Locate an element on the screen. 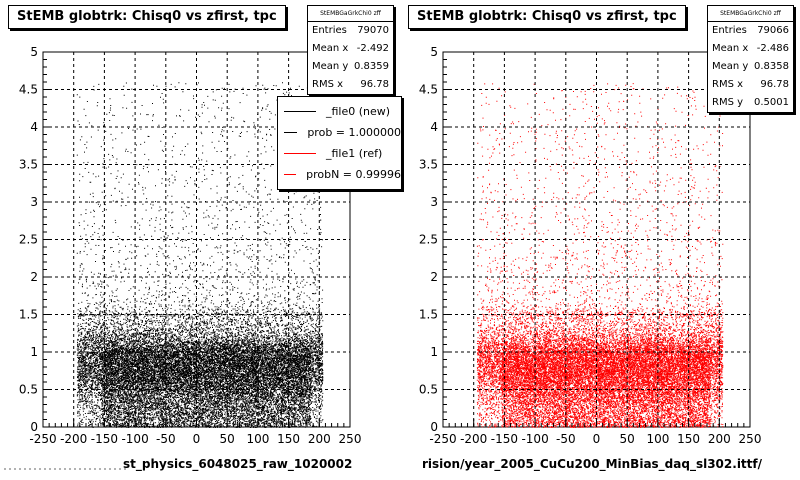 Image resolution: width=800 pixels, height=480 pixels. stats-value: 0.8359 is located at coordinates (371, 66).